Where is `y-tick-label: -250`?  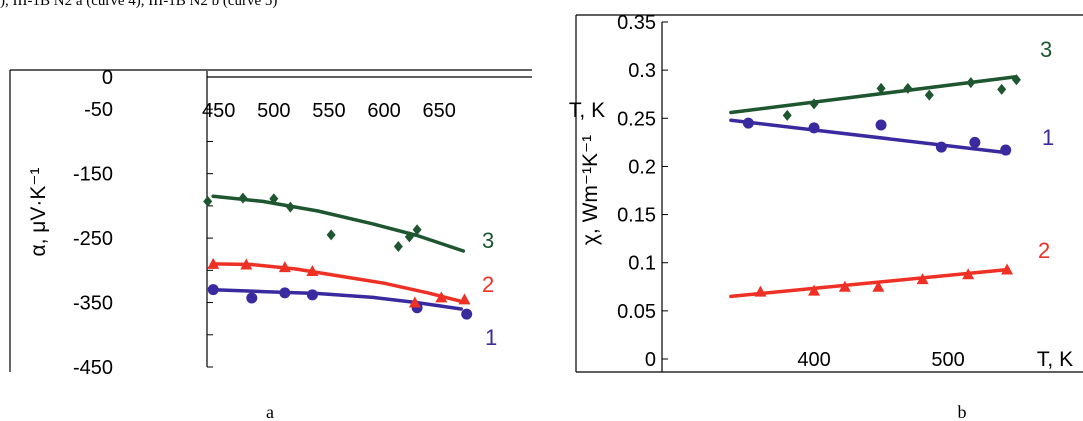 y-tick-label: -250 is located at coordinates (93, 239).